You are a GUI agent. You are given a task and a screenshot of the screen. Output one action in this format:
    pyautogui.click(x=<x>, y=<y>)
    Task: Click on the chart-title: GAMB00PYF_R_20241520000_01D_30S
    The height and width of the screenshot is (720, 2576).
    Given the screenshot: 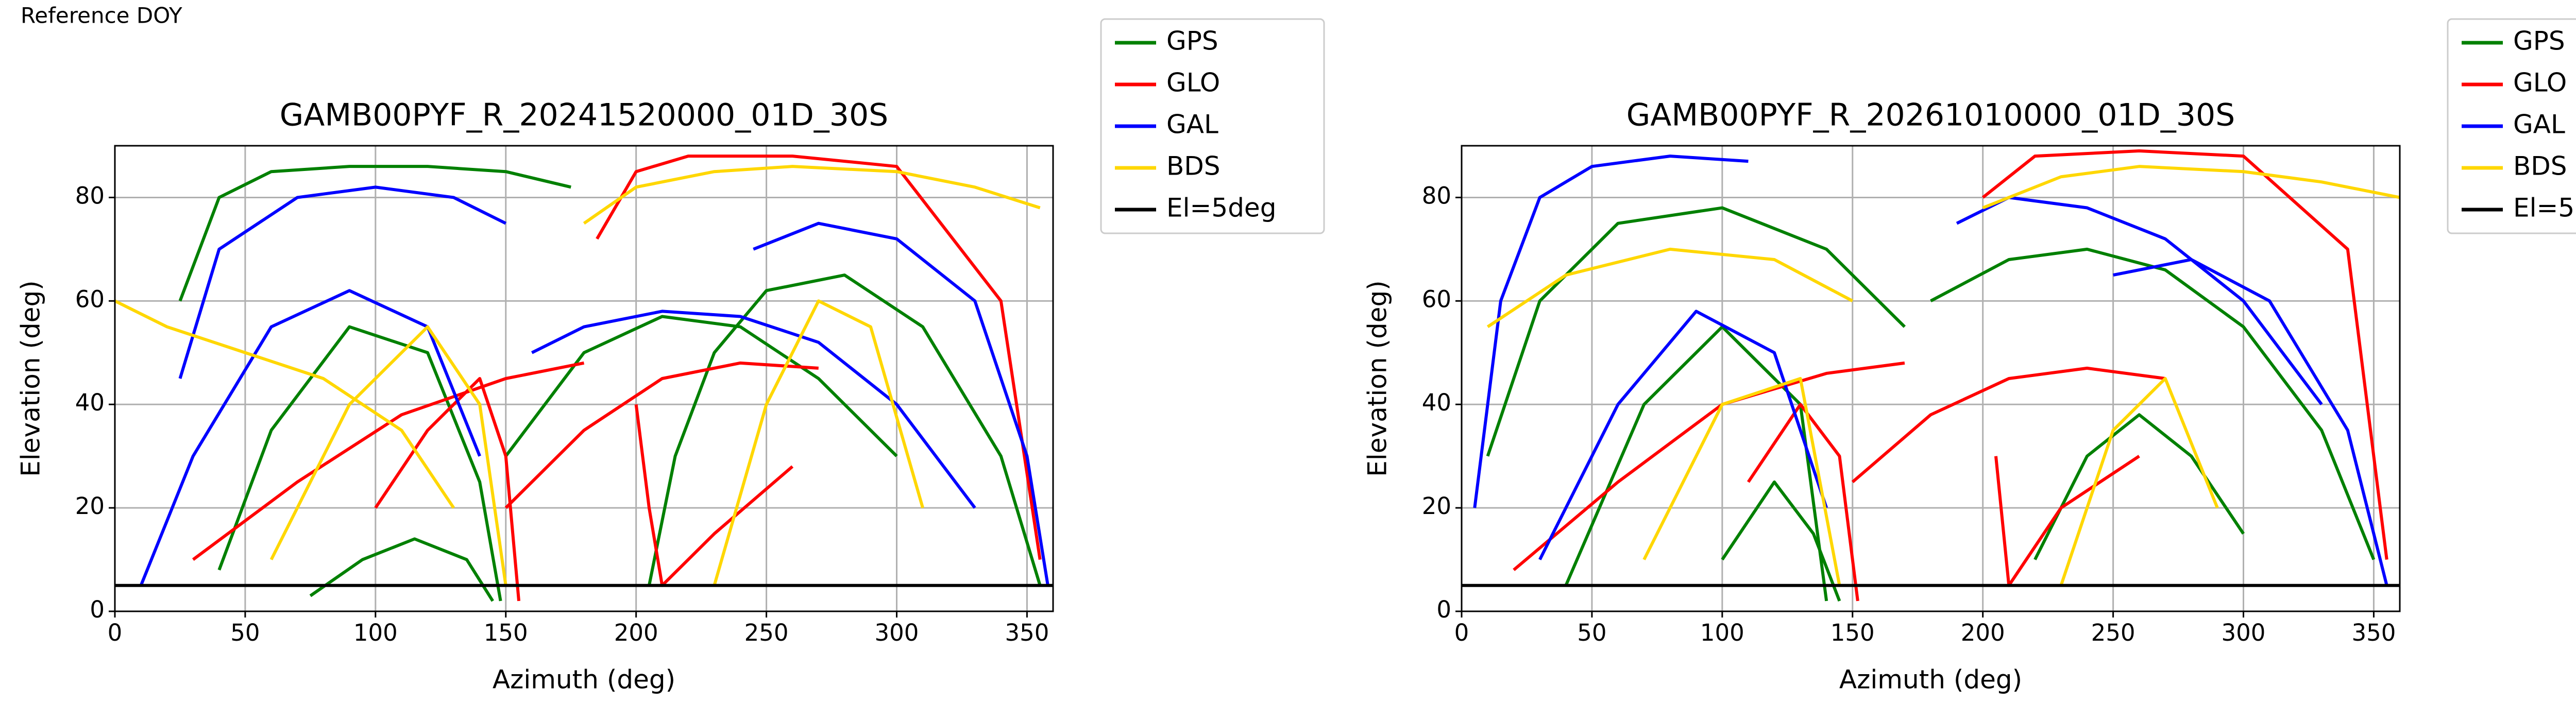 What is the action you would take?
    pyautogui.click(x=584, y=115)
    